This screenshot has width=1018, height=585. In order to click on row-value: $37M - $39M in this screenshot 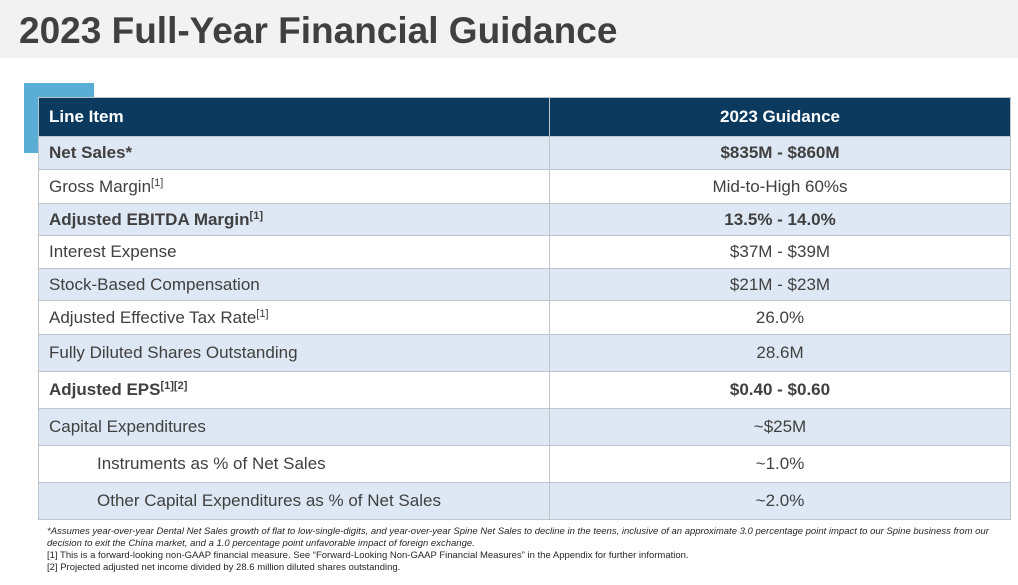, I will do `click(780, 252)`.